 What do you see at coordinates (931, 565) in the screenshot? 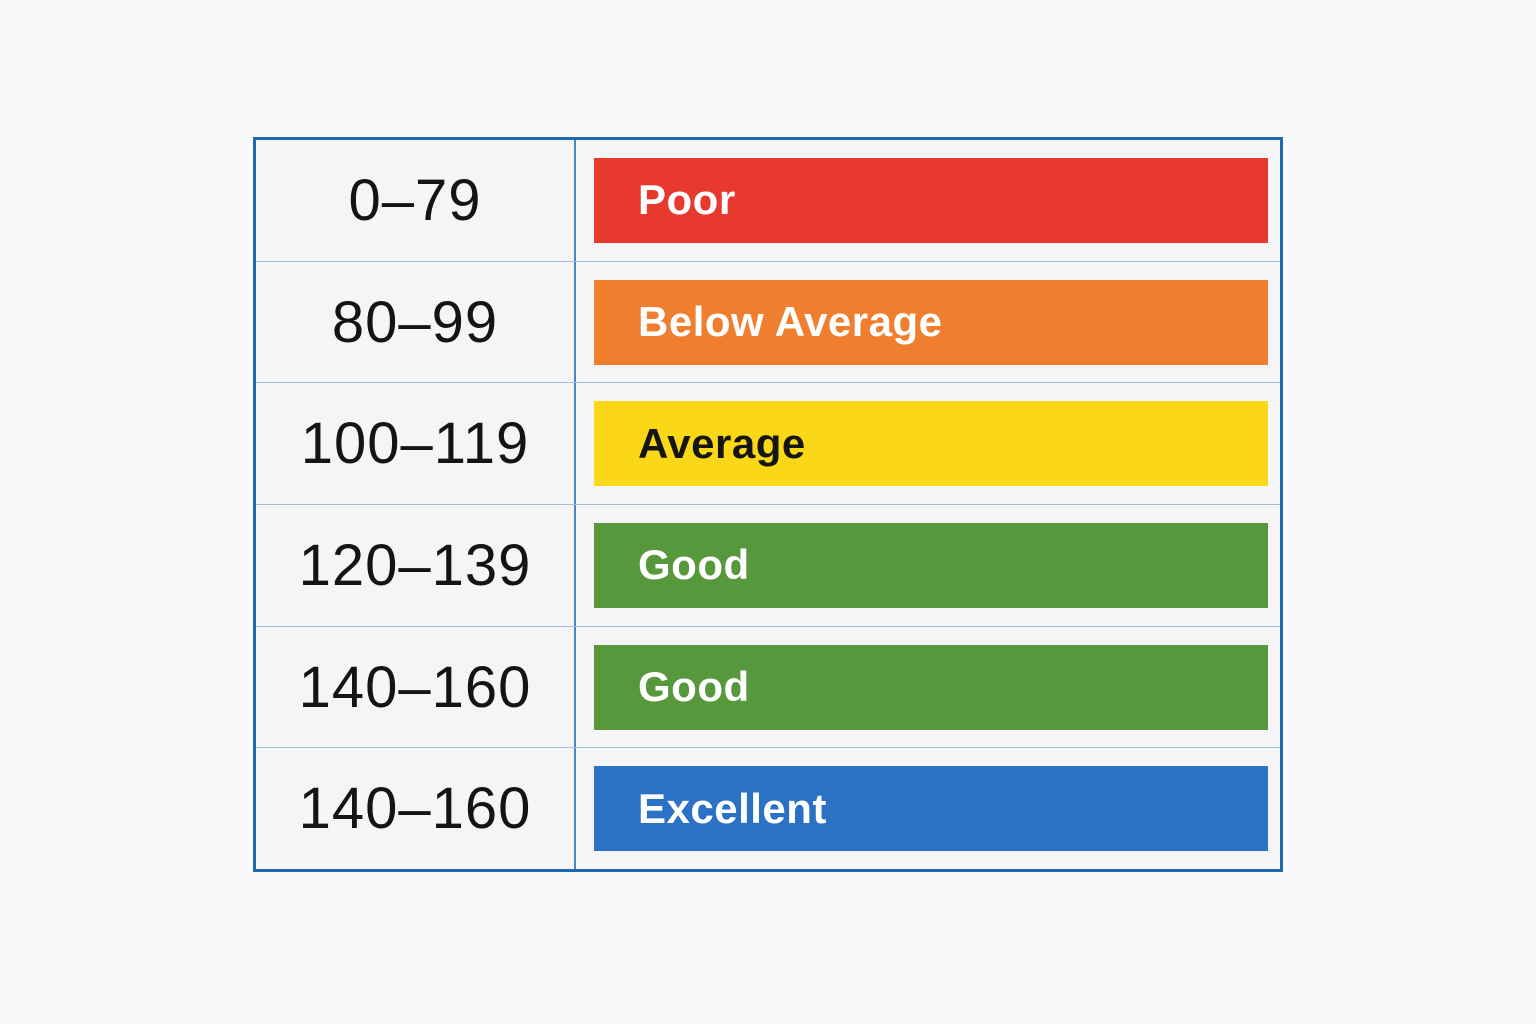
I see `rating-bar-good: Good` at bounding box center [931, 565].